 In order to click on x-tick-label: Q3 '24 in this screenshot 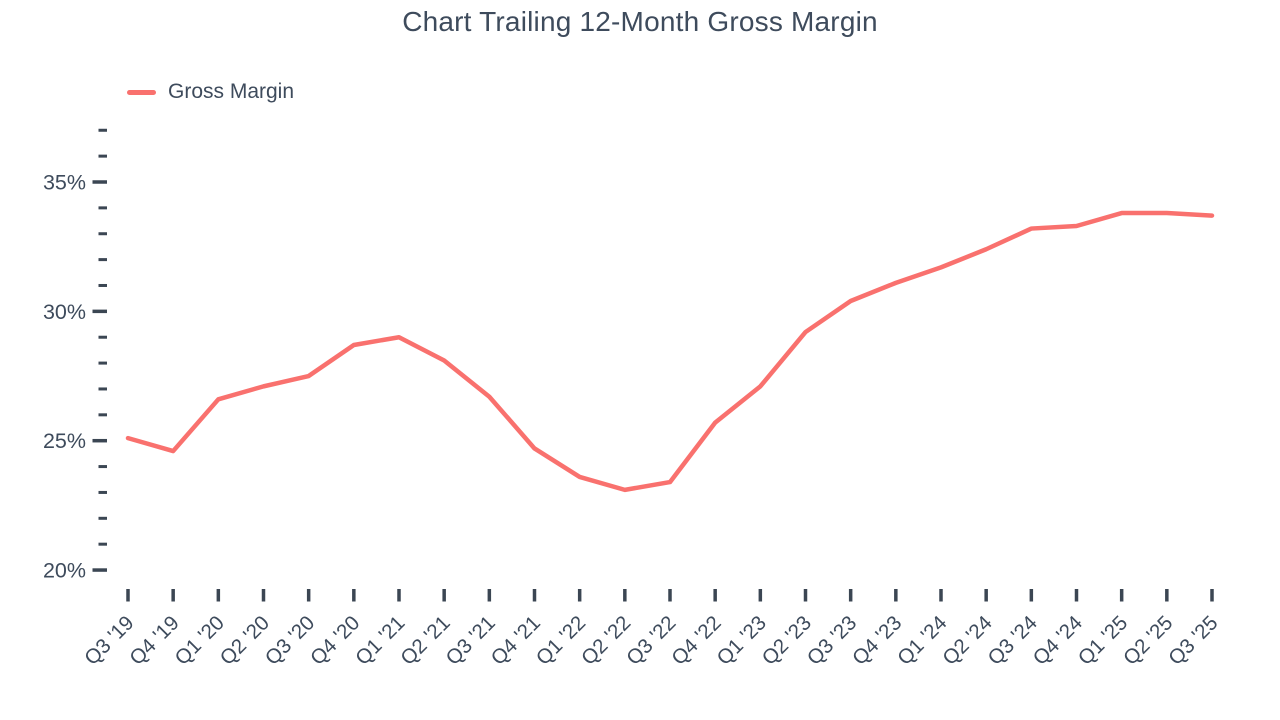, I will do `click(1012, 640)`.